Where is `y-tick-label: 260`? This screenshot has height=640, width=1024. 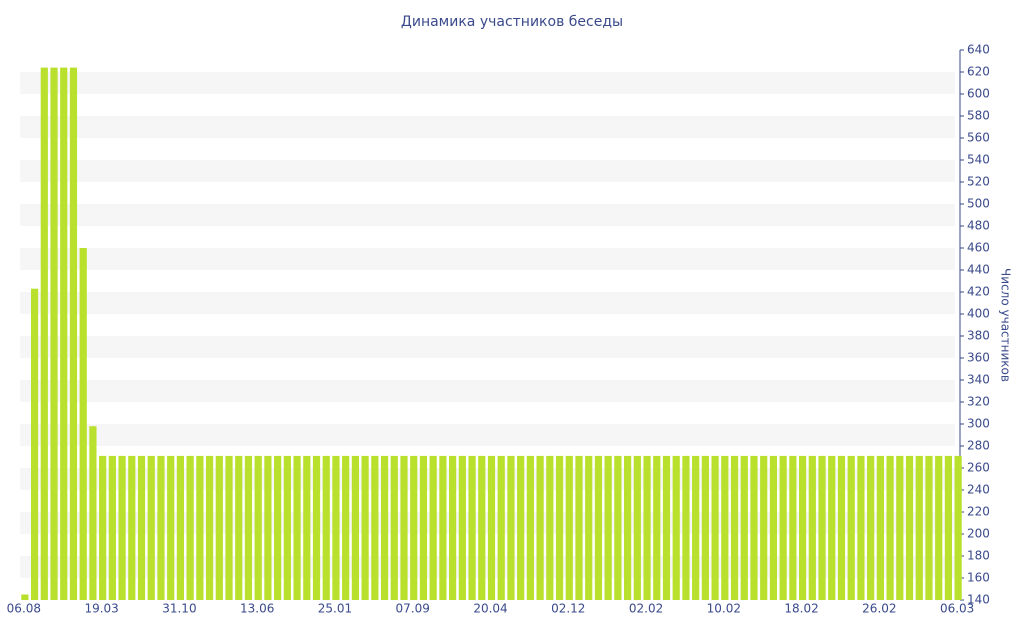
y-tick-label: 260 is located at coordinates (978, 468).